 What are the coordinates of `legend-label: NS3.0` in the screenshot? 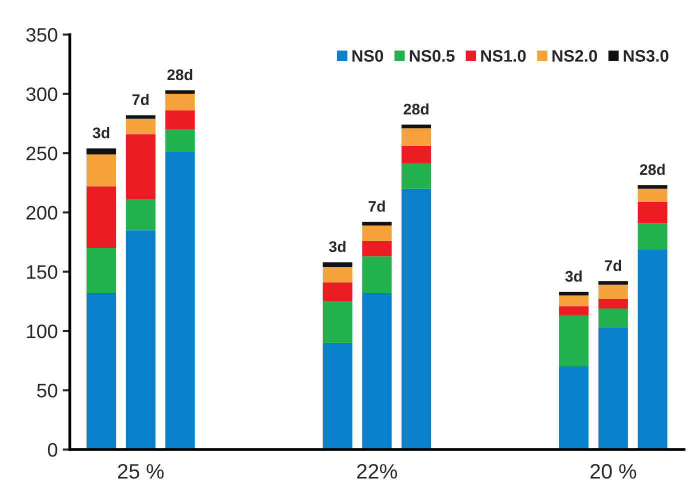 It's located at (646, 56).